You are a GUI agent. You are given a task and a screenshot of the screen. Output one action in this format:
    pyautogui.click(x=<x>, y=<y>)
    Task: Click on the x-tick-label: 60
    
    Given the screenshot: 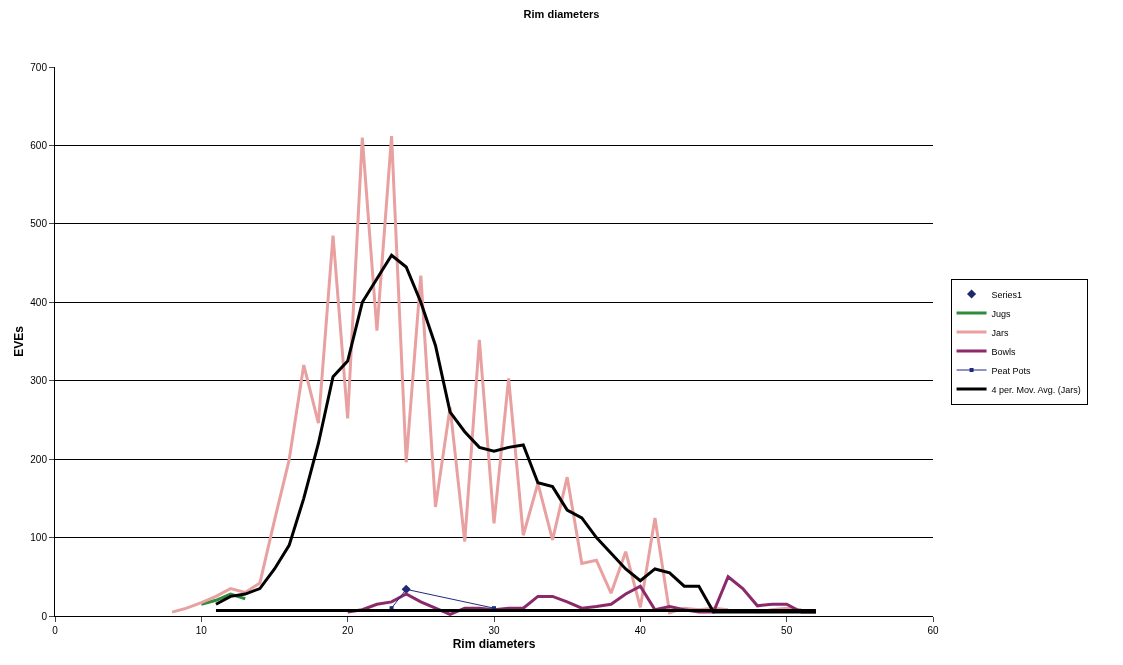 What is the action you would take?
    pyautogui.click(x=933, y=630)
    